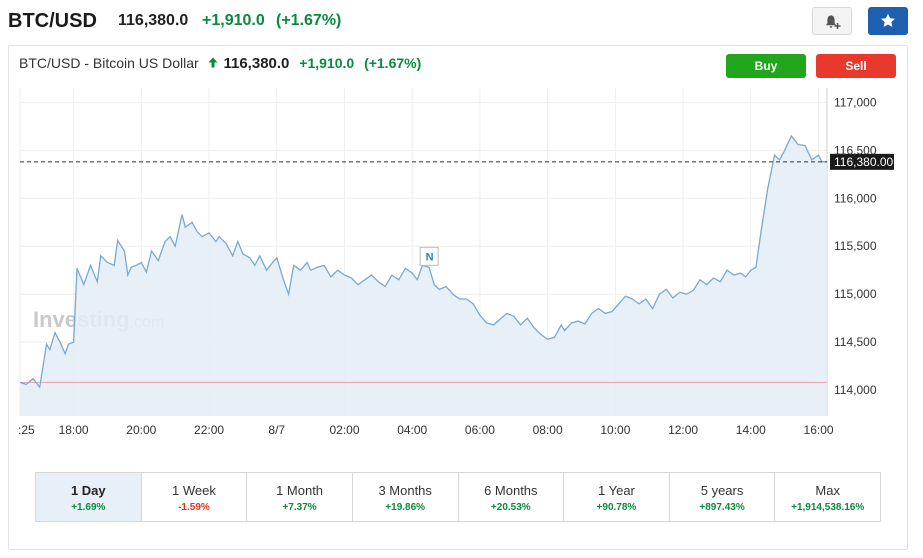 This screenshot has width=923, height=558. Describe the element at coordinates (344, 430) in the screenshot. I see `x-tick-label: 02:00` at that location.